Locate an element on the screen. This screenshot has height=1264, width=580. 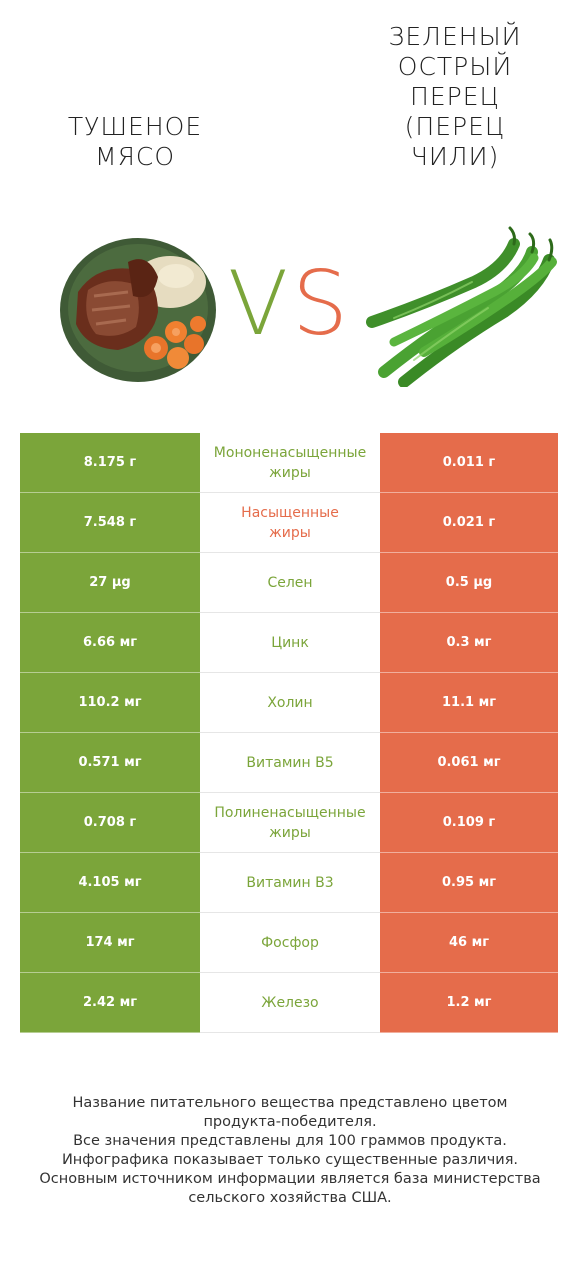
table-row: 2.42 мг Железо 1.2 мг is located at coordinates (289, 1003).